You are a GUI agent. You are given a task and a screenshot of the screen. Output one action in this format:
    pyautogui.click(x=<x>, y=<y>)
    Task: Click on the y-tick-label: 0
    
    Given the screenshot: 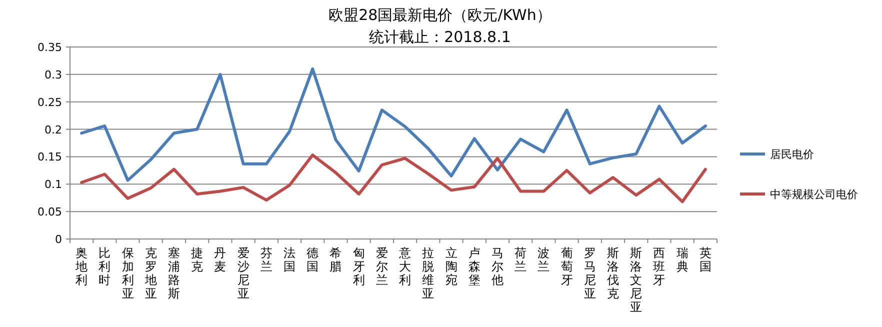 What is the action you would take?
    pyautogui.click(x=58, y=239)
    